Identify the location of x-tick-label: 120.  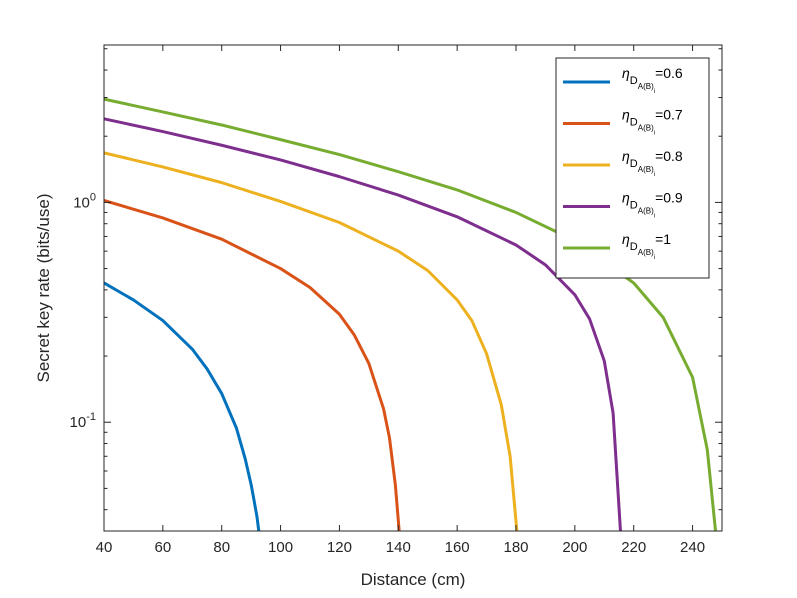
(339, 547).